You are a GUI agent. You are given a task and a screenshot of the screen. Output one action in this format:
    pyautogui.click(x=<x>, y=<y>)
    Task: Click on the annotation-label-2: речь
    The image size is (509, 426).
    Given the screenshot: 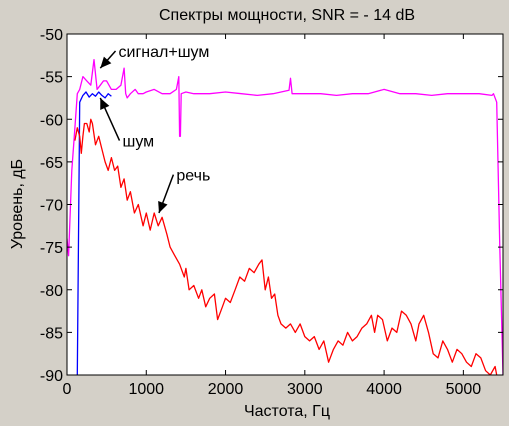 What is the action you would take?
    pyautogui.click(x=193, y=176)
    